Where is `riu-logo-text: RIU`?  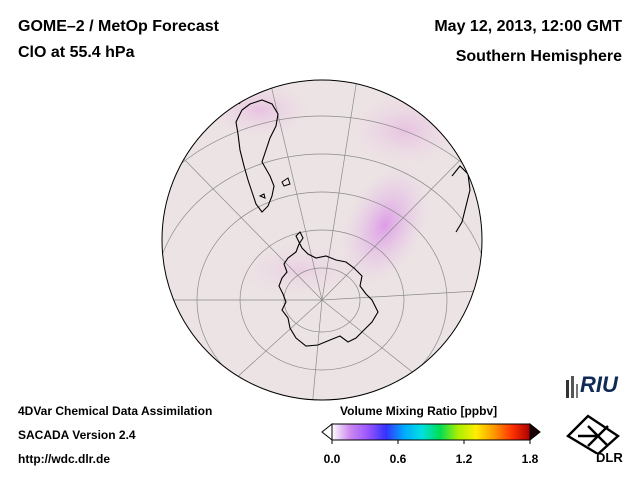
riu-logo-text: RIU is located at coordinates (599, 384).